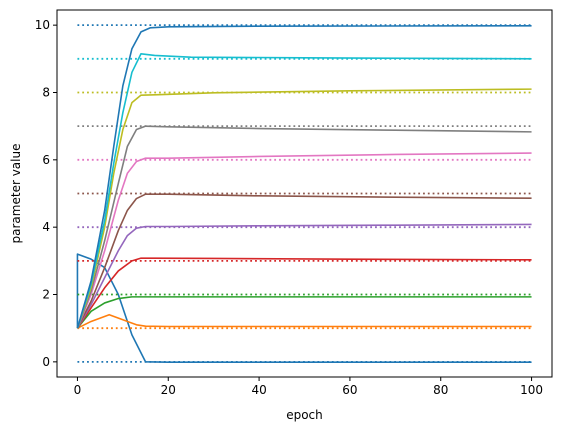 Image resolution: width=562 pixels, height=432 pixels. I want to click on x-tick-label: 60, so click(349, 390).